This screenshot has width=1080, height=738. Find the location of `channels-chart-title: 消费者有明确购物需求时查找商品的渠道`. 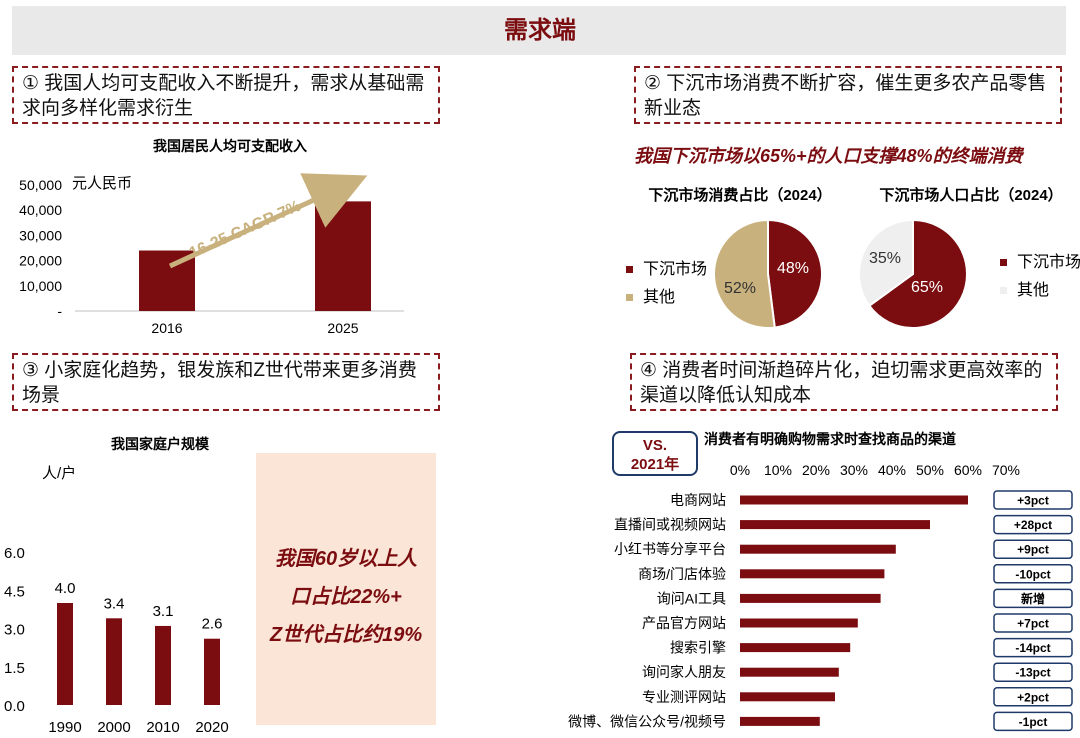

channels-chart-title: 消费者有明确购物需求时查找商品的渠道 is located at coordinates (830, 439).